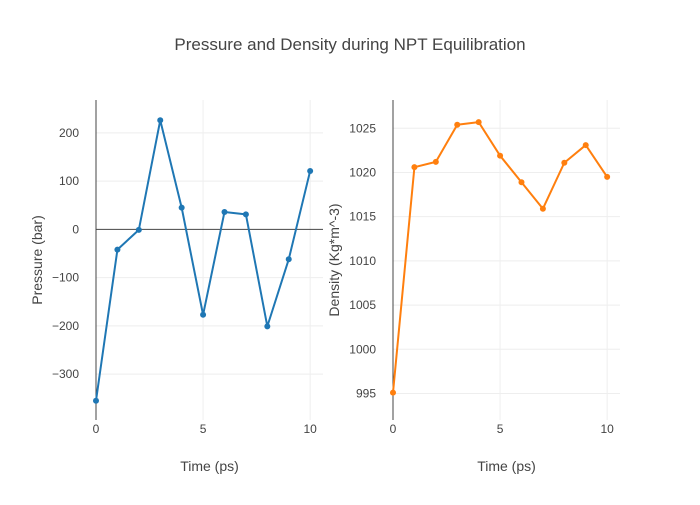 The width and height of the screenshot is (700, 505). What do you see at coordinates (334, 259) in the screenshot?
I see `density-y-axis-title: Density (Kg*m^-3)` at bounding box center [334, 259].